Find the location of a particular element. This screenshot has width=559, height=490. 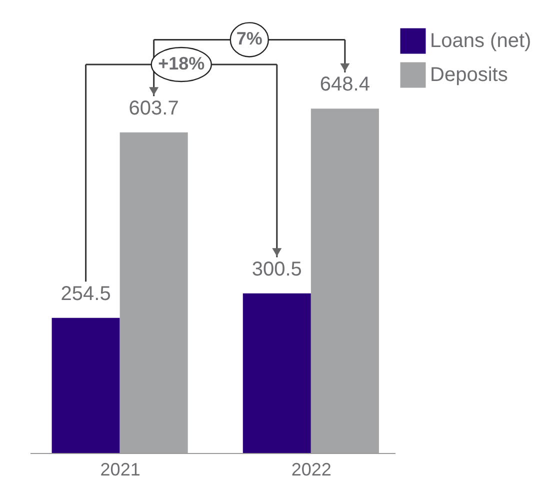

text: +18% is located at coordinates (181, 64).